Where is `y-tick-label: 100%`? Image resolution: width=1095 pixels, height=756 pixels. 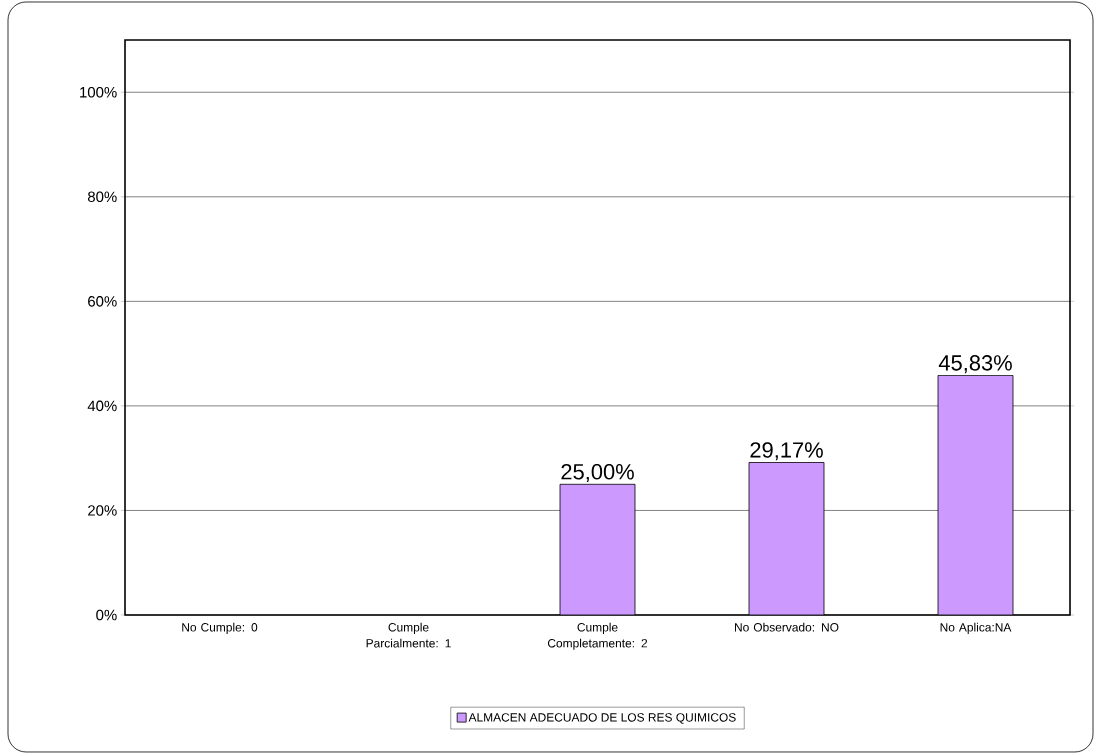 y-tick-label: 100% is located at coordinates (98, 92).